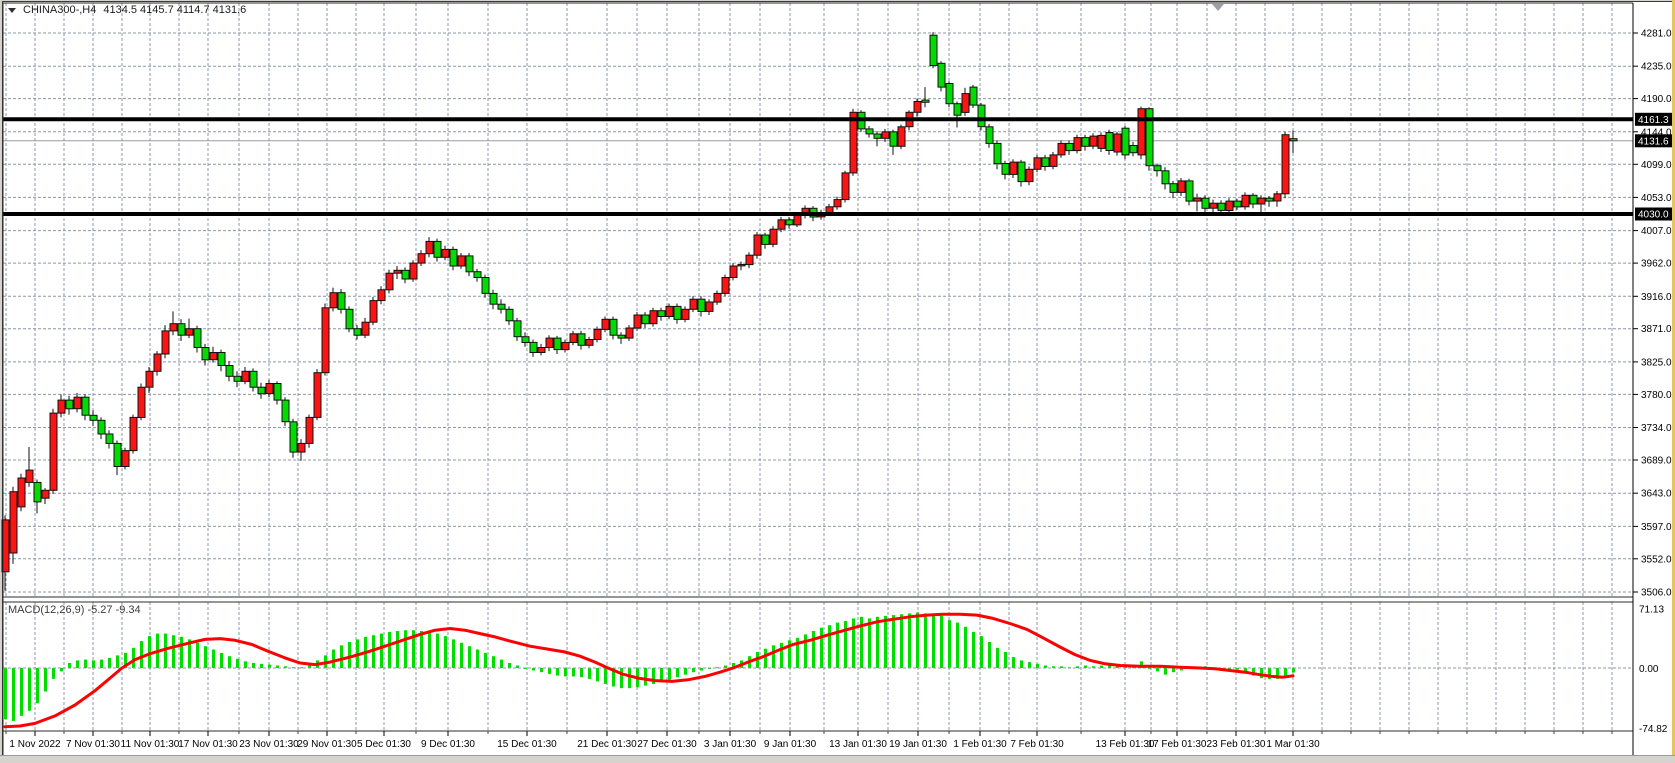 Image resolution: width=1675 pixels, height=763 pixels. I want to click on svg-text: 1 Nov 2022, so click(35, 744).